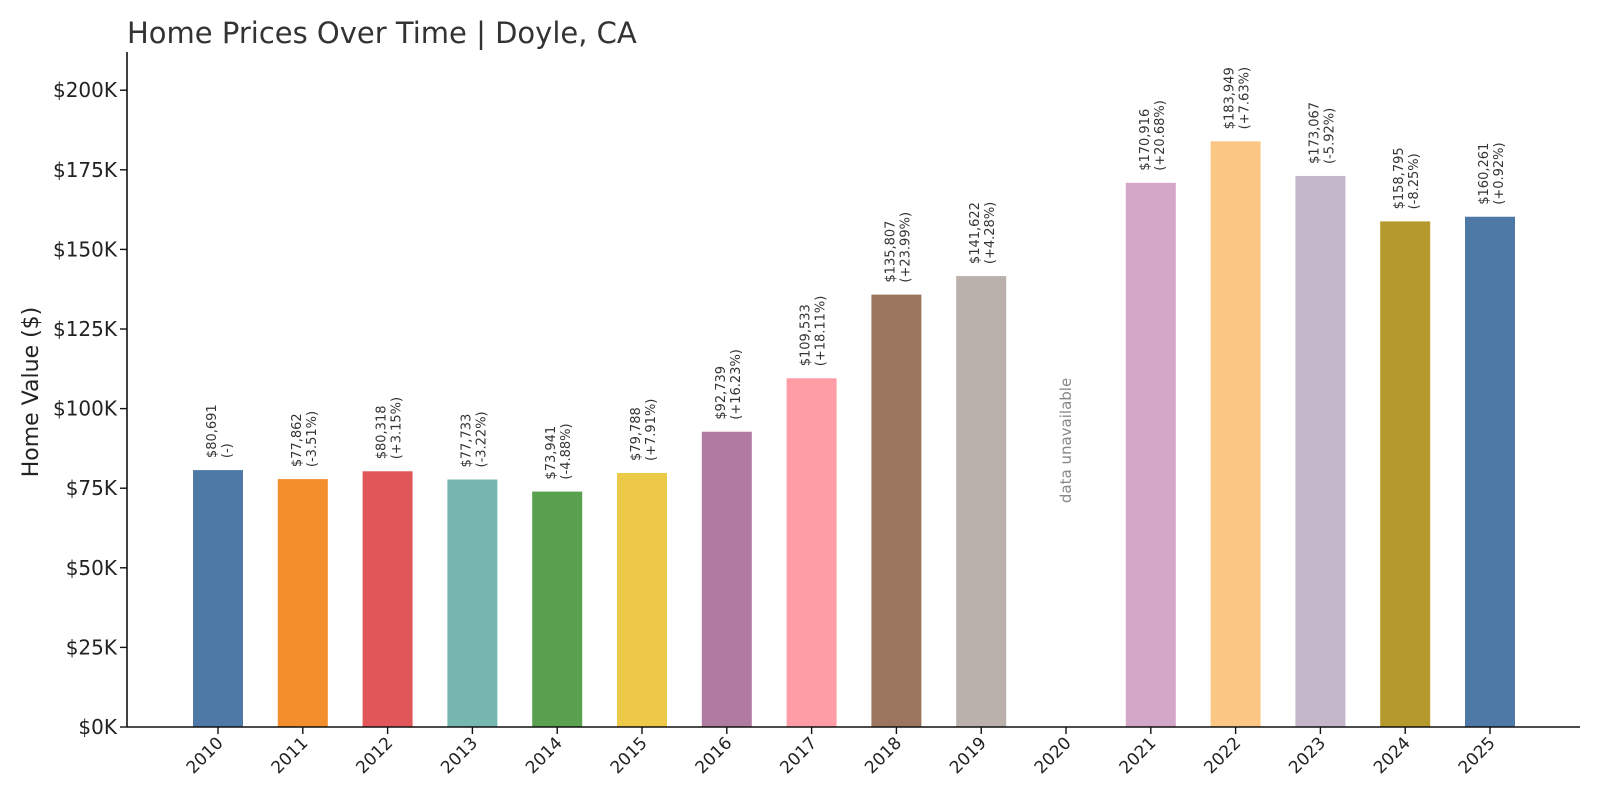  Describe the element at coordinates (459, 755) in the screenshot. I see `x-tick-label: 2013` at that location.